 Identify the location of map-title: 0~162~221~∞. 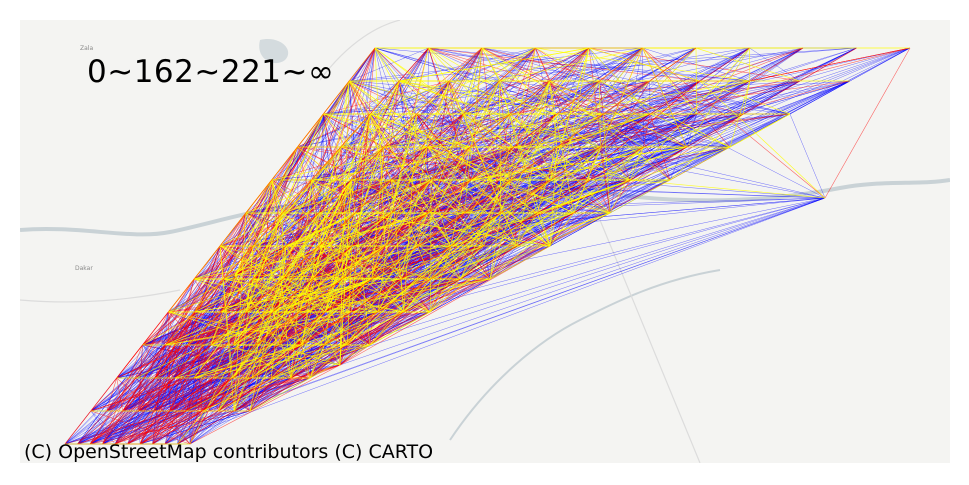
(211, 72).